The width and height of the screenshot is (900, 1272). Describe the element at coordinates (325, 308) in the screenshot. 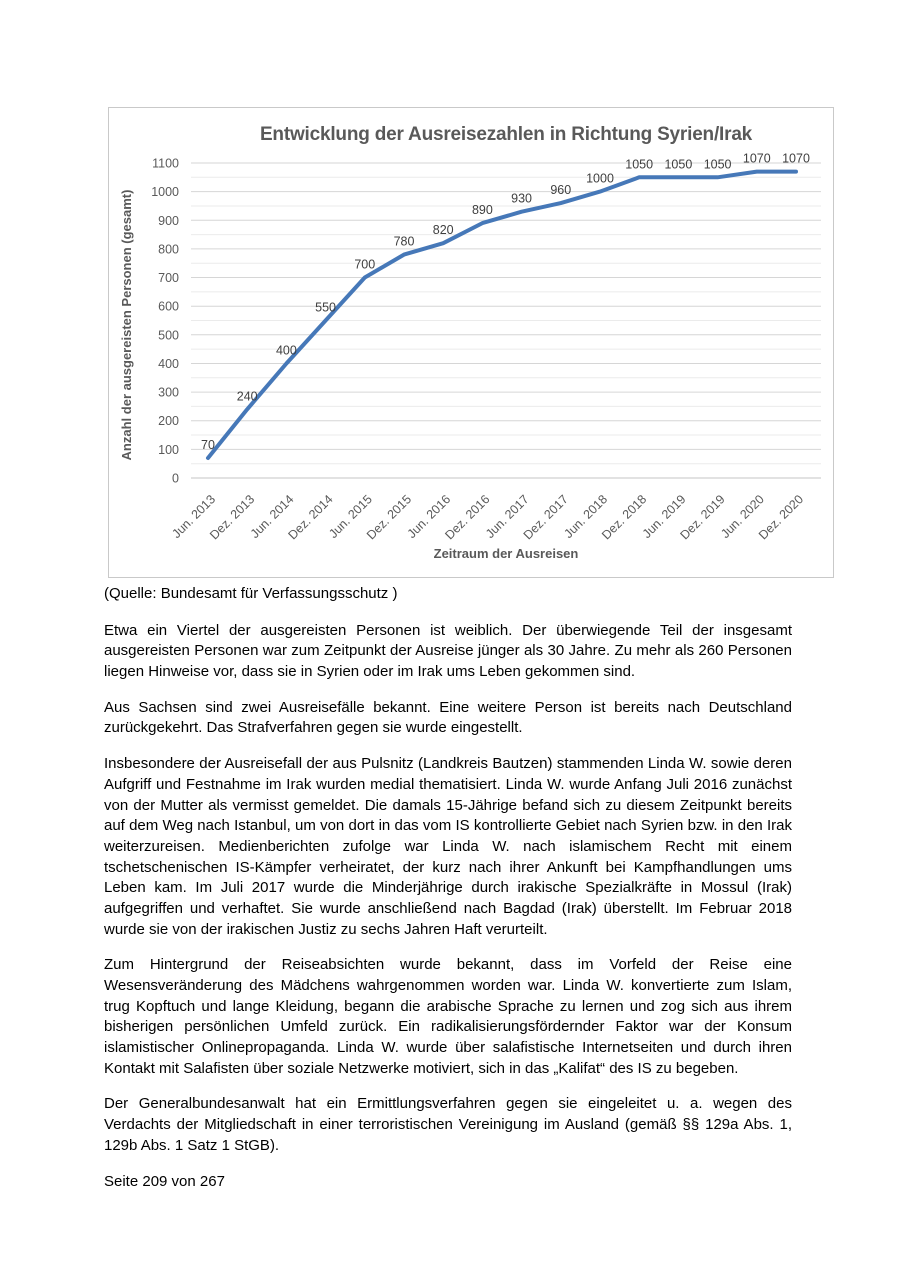

I see `data-label: 550` at that location.